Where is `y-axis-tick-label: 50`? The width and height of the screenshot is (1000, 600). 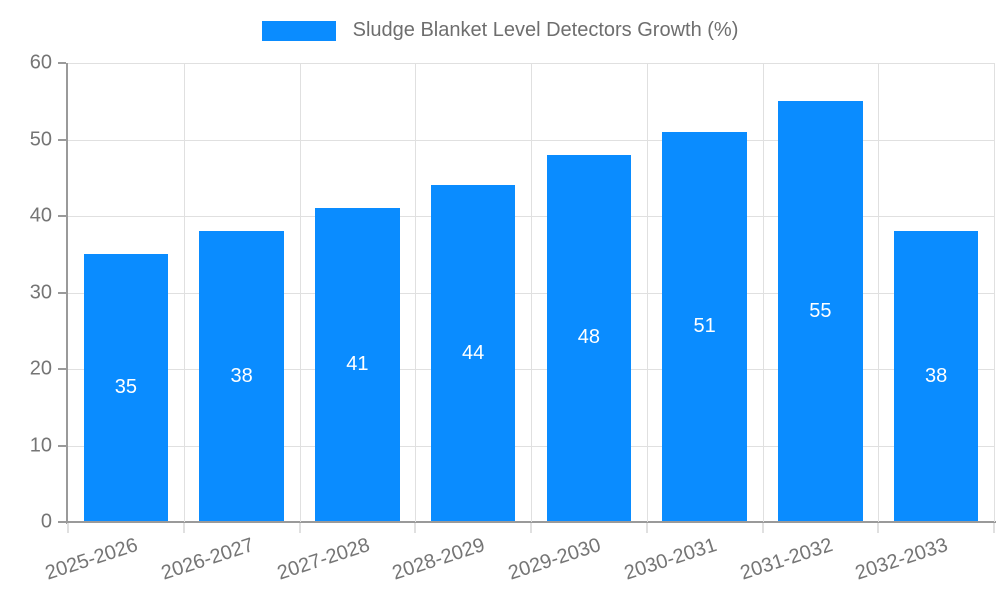 y-axis-tick-label: 50 is located at coordinates (40, 139).